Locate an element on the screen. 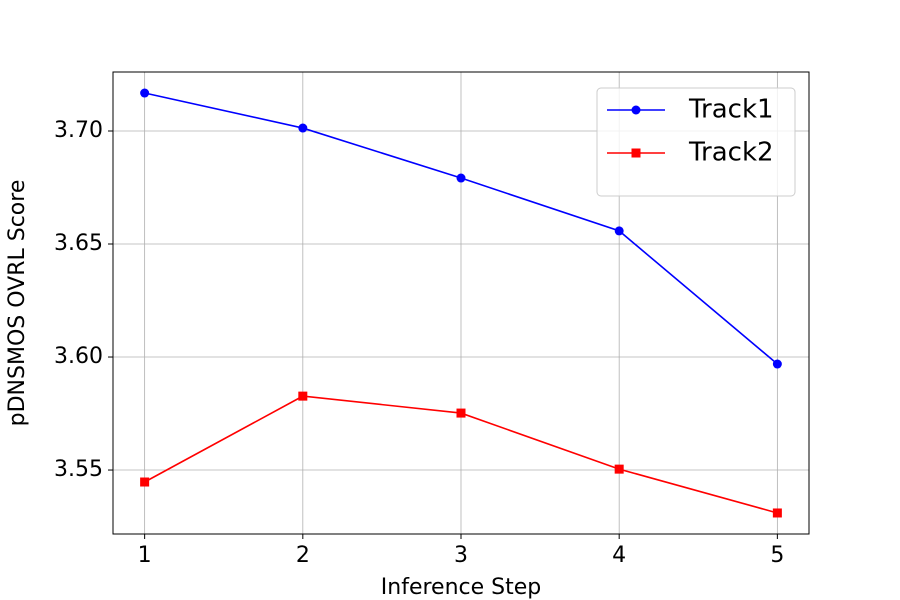  legend-label: Track2 is located at coordinates (731, 153).